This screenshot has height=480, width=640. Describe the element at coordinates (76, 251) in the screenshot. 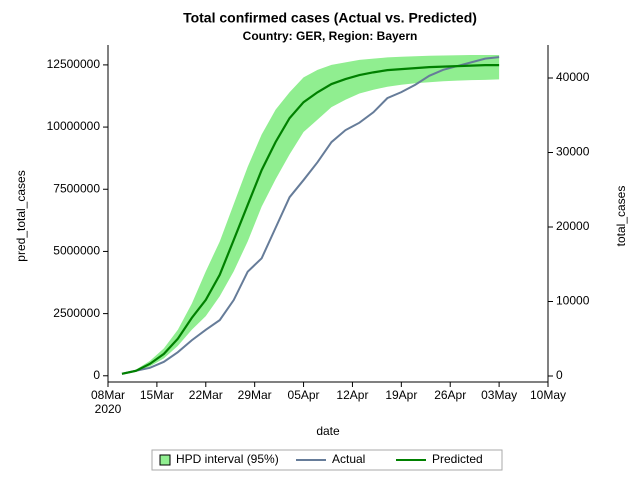

I see `y-tick-label: 5000000` at that location.